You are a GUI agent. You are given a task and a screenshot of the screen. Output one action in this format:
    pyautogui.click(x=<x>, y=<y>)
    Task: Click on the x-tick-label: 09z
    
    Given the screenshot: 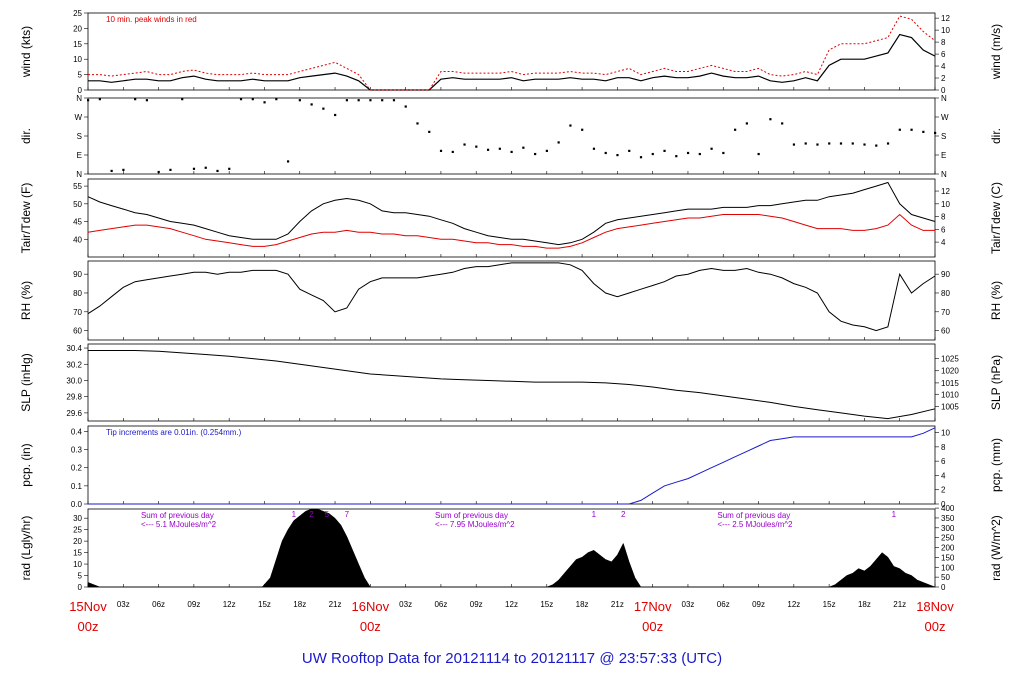 What is the action you would take?
    pyautogui.click(x=193, y=604)
    